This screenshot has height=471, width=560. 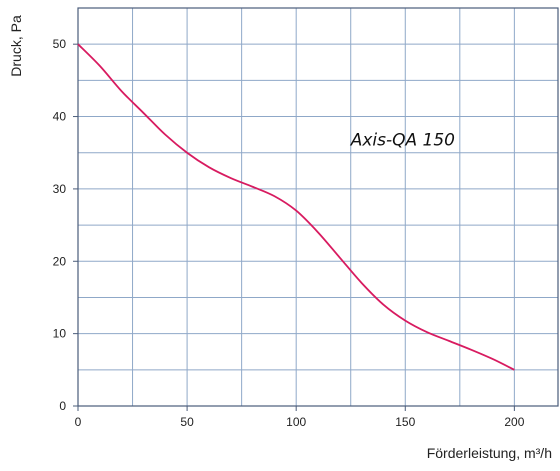 I want to click on y-axis-title: Druck, Pa, so click(x=16, y=46).